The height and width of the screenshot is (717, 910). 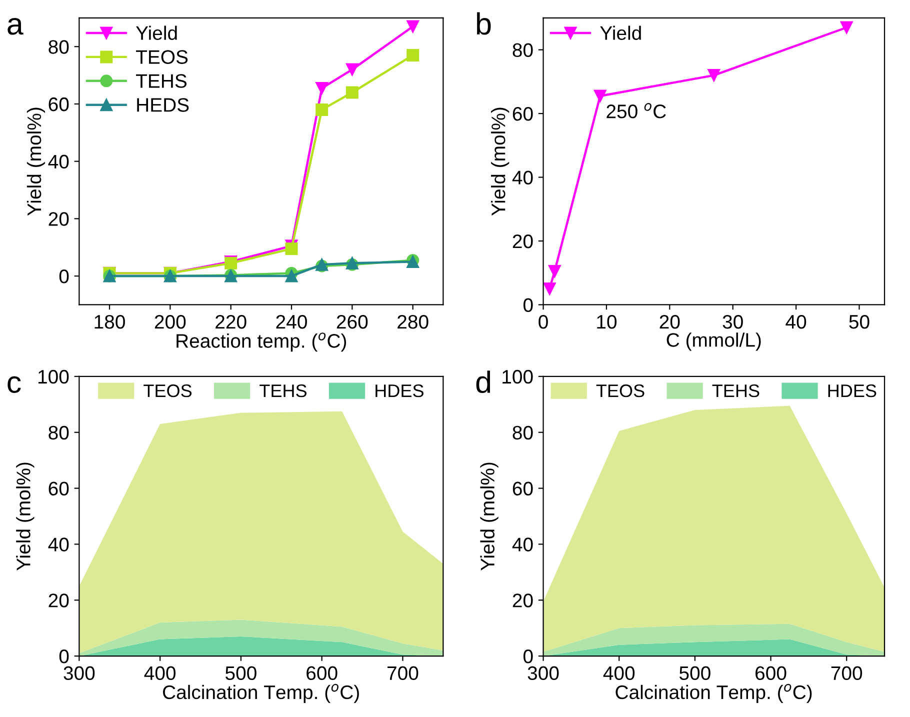 What do you see at coordinates (607, 321) in the screenshot?
I see `x-tick-label: 10` at bounding box center [607, 321].